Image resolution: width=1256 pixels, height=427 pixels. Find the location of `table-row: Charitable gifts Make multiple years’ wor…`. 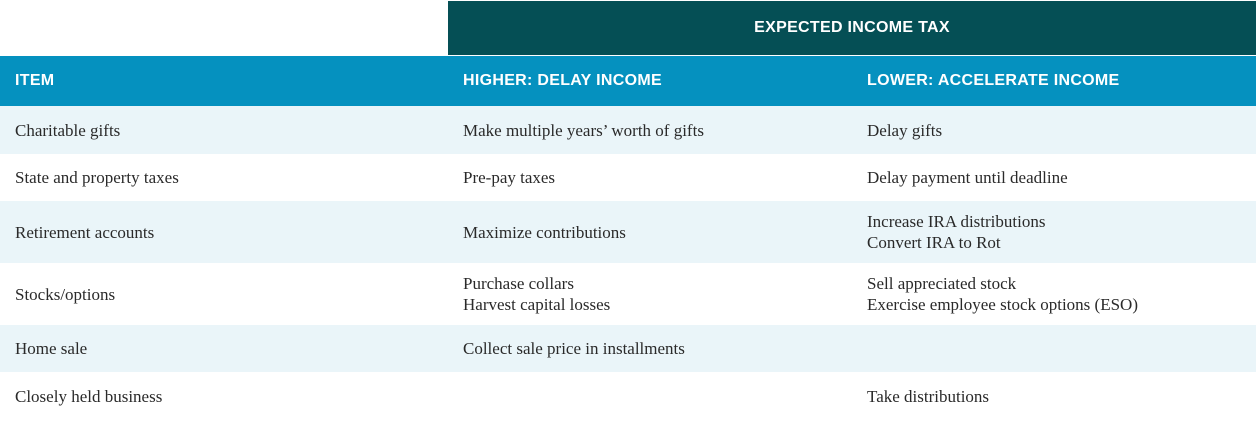

table-row: Charitable gifts Make multiple years’ wor… is located at coordinates (628, 130).